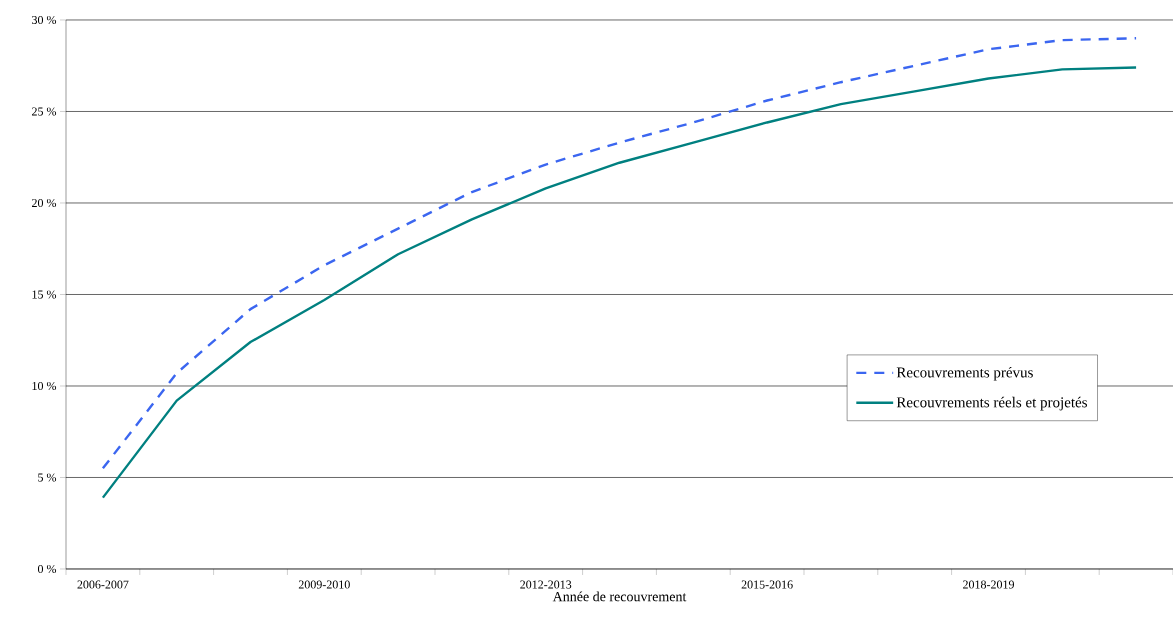  I want to click on legend-label: Recouvrements prévus, so click(964, 373).